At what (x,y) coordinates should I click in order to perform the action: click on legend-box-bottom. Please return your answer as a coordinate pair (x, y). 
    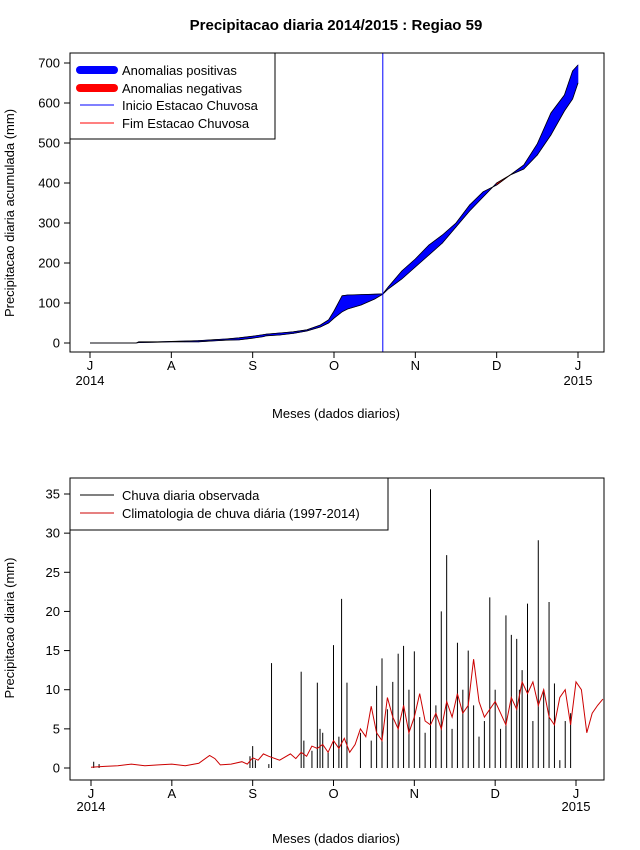
    Looking at the image, I should click on (229, 504).